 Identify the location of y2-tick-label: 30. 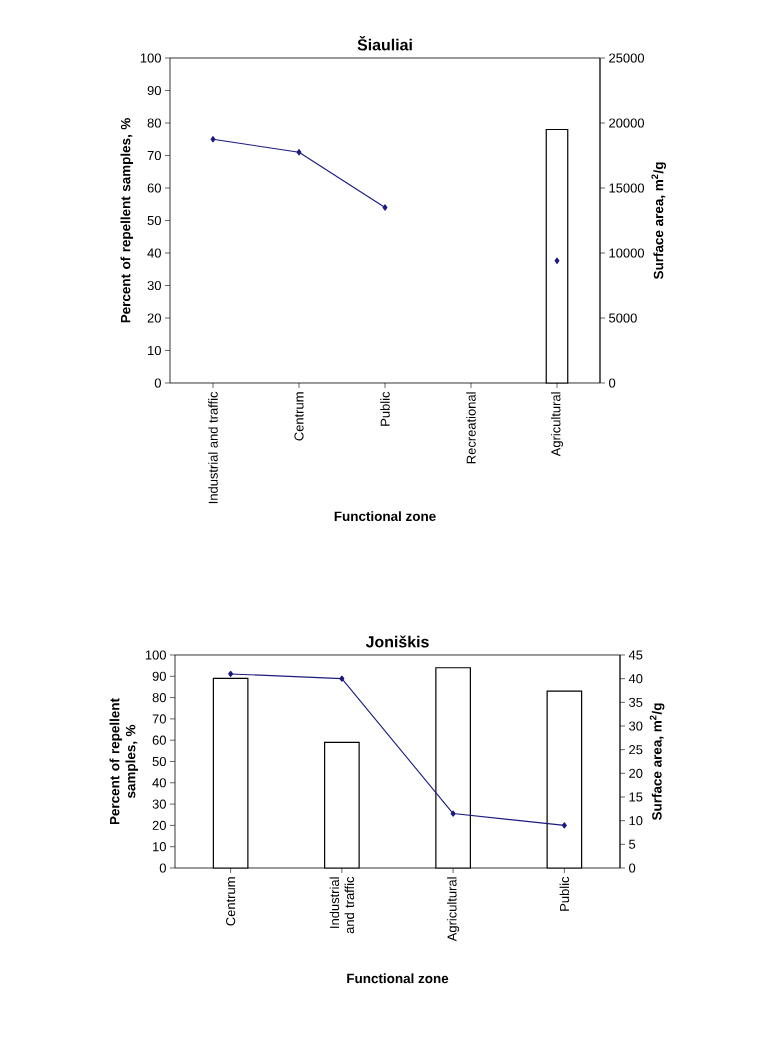
(636, 726).